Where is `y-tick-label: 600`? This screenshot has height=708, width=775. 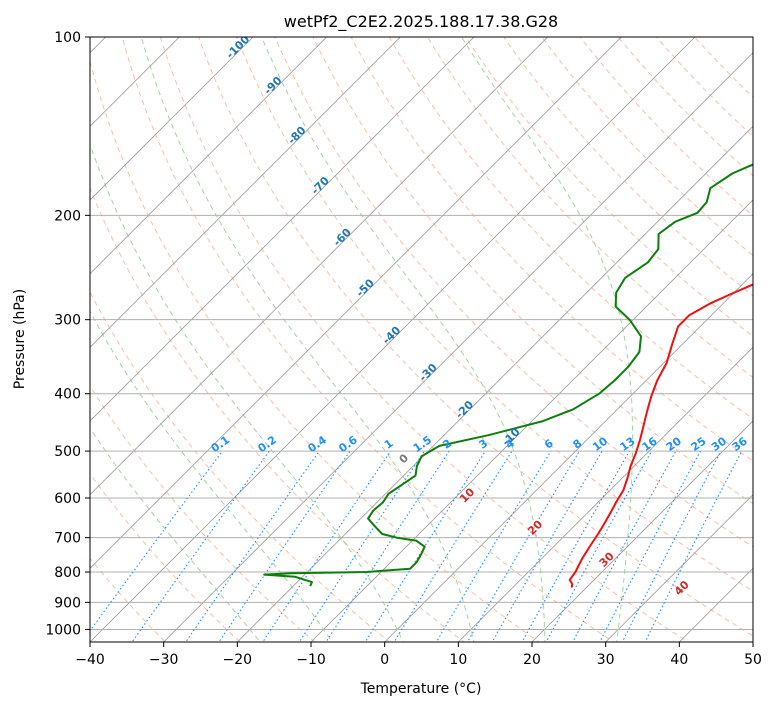
y-tick-label: 600 is located at coordinates (67, 499).